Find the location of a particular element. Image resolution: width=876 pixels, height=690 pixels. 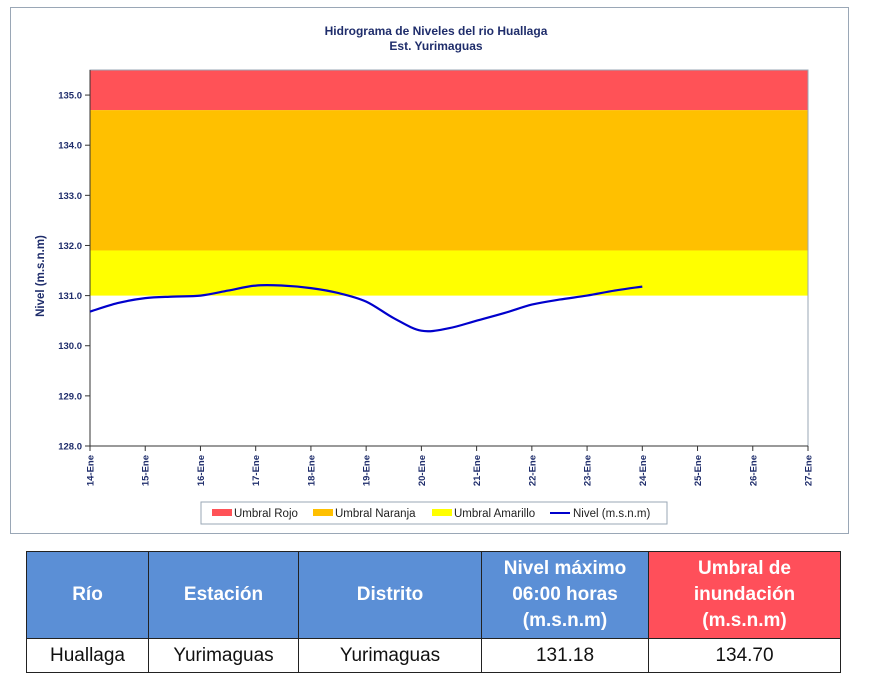

x-tick-label: 26-Ene is located at coordinates (753, 470).